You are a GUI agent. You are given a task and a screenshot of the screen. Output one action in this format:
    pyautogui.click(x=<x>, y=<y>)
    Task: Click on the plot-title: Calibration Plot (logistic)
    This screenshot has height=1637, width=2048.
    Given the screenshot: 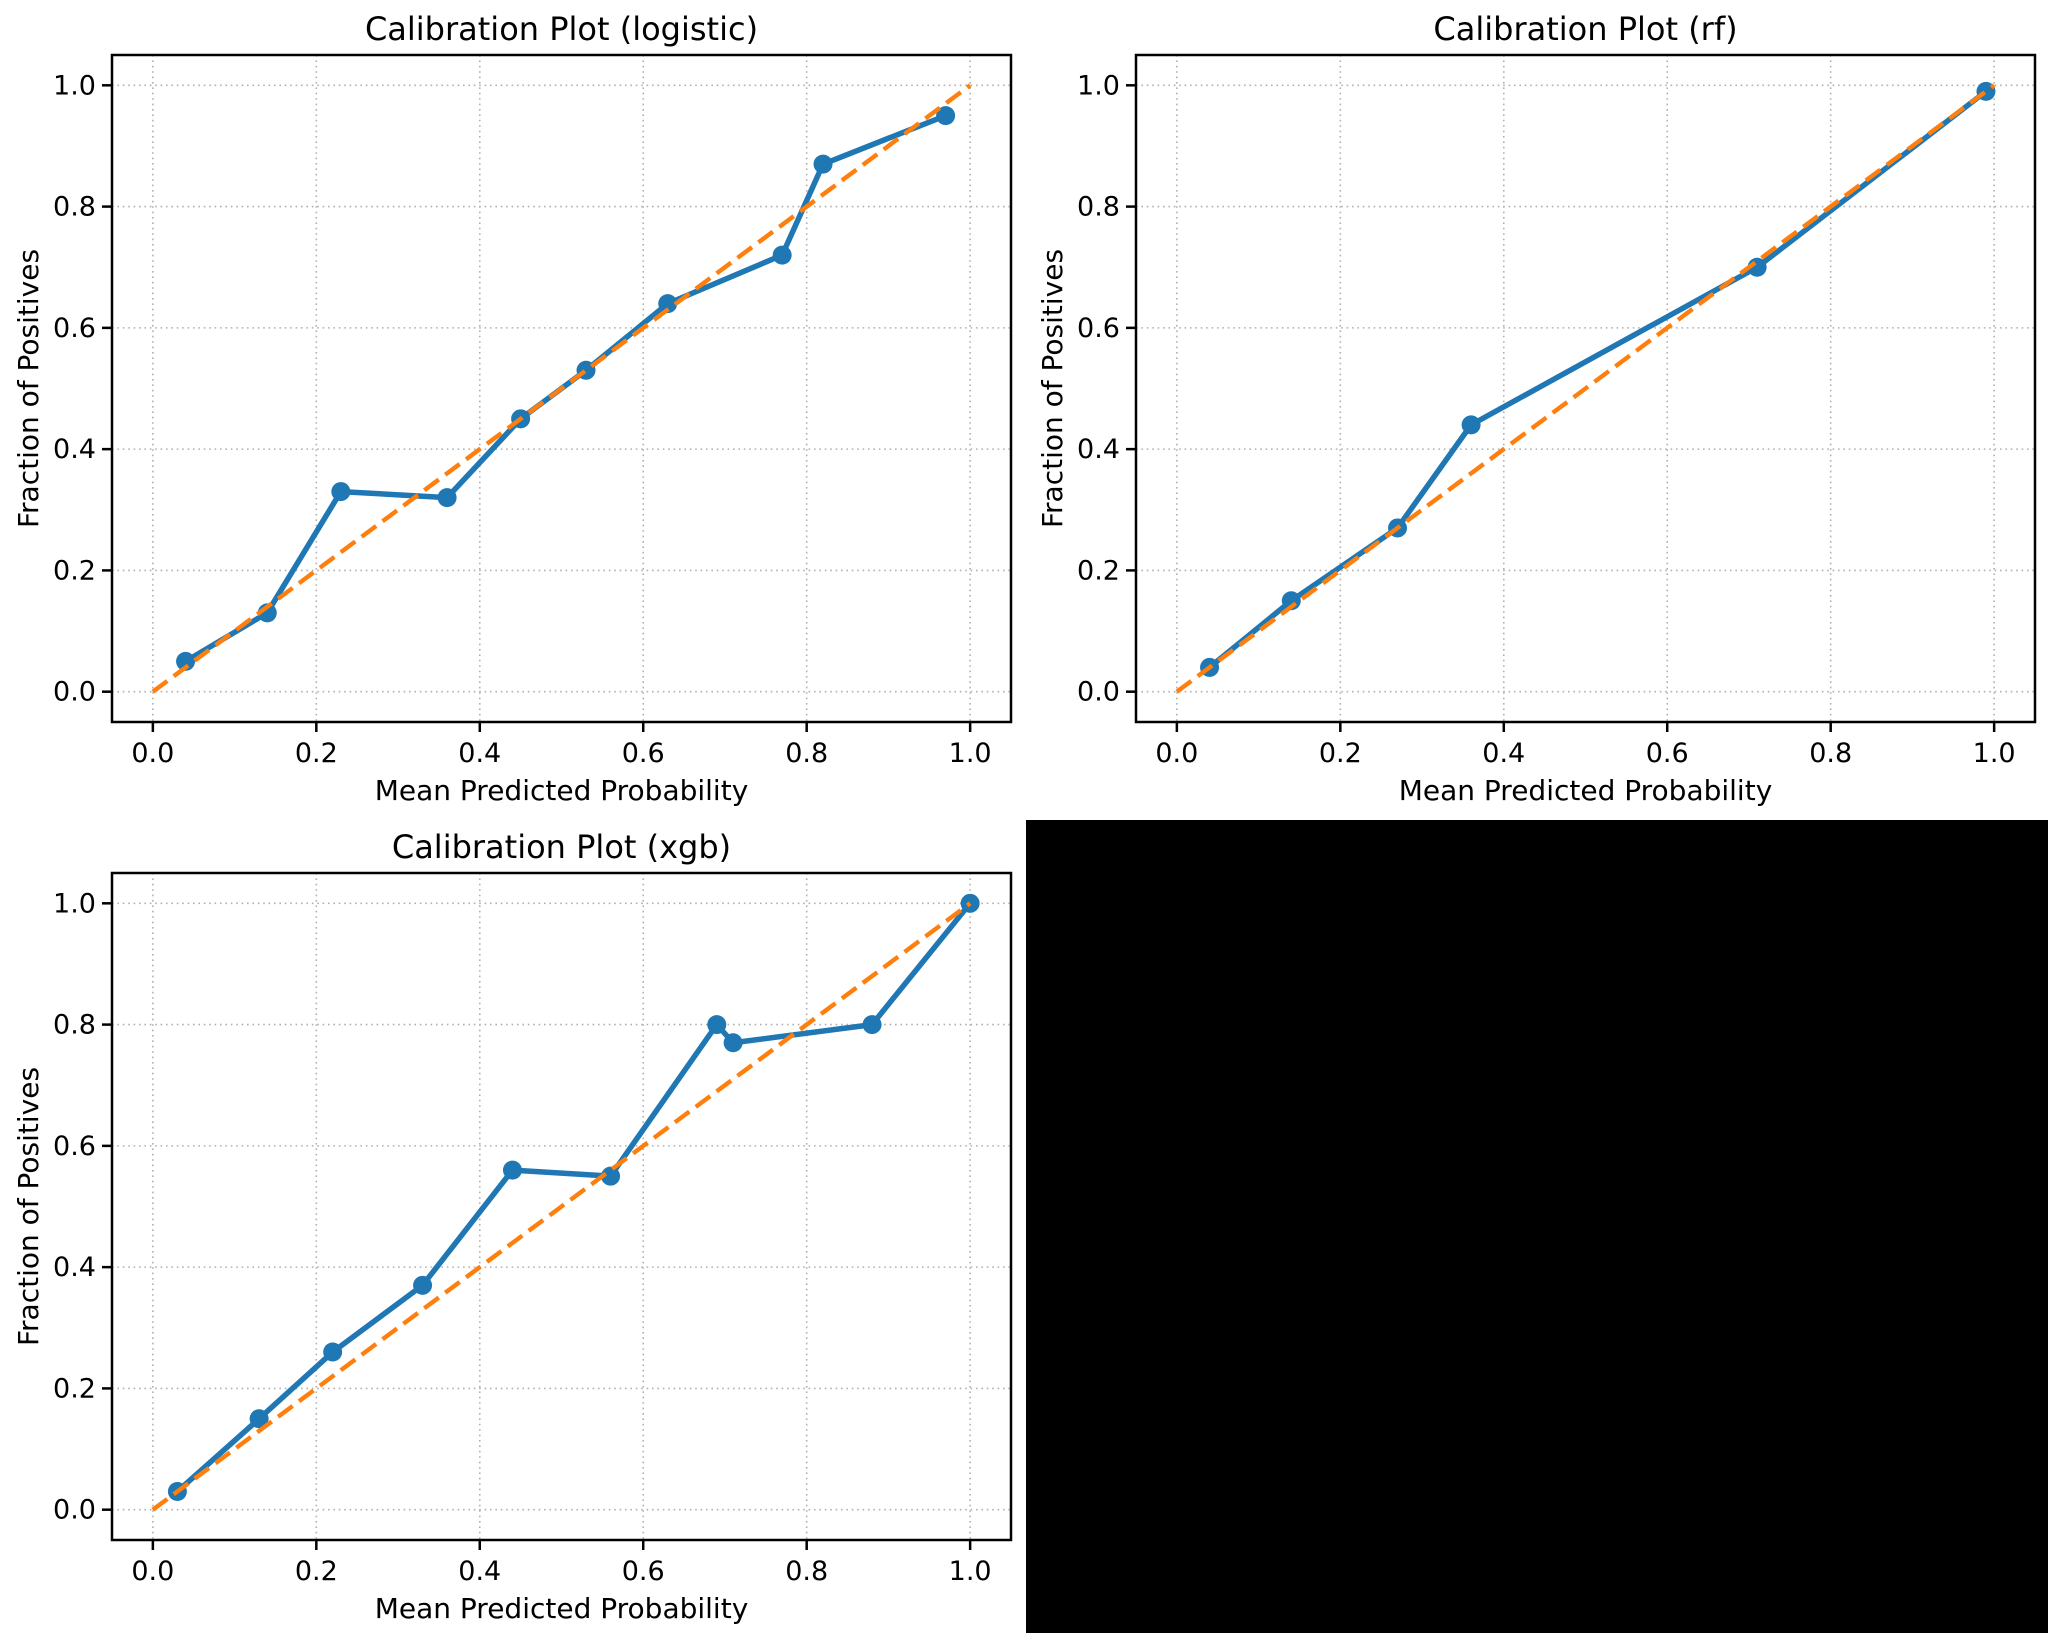 What is the action you would take?
    pyautogui.click(x=561, y=29)
    